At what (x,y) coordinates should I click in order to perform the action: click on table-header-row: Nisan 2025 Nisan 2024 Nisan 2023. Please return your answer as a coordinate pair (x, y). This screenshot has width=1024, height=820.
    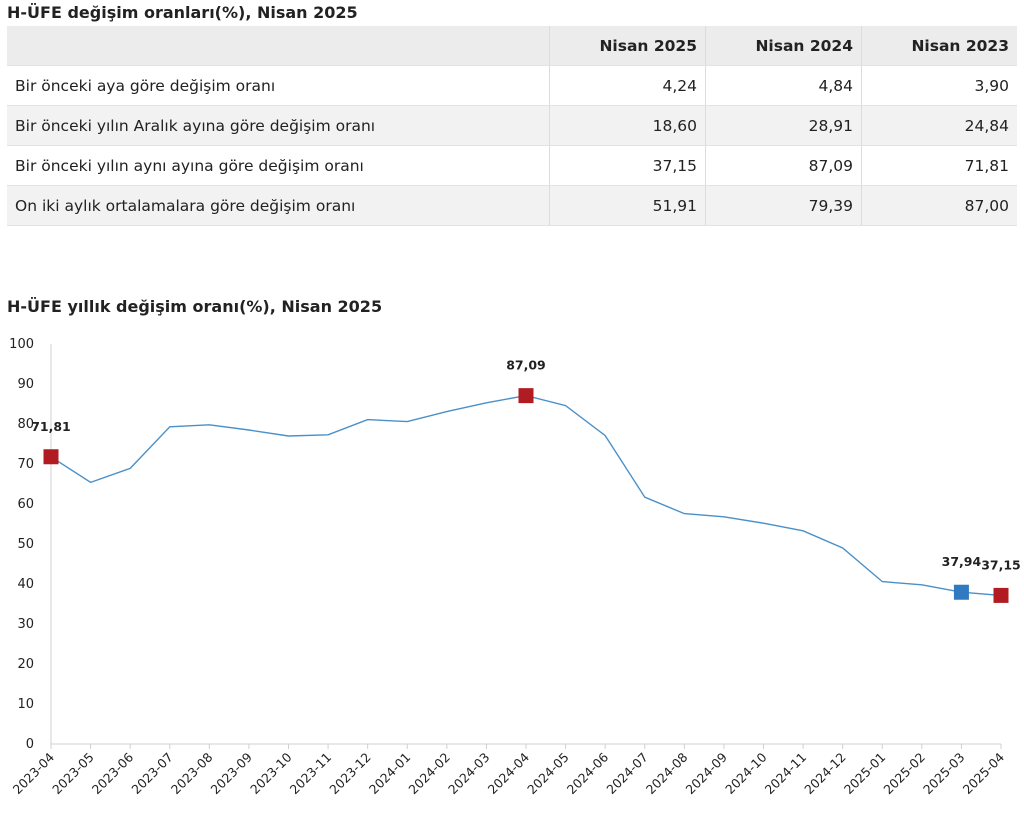
    Looking at the image, I should click on (512, 46).